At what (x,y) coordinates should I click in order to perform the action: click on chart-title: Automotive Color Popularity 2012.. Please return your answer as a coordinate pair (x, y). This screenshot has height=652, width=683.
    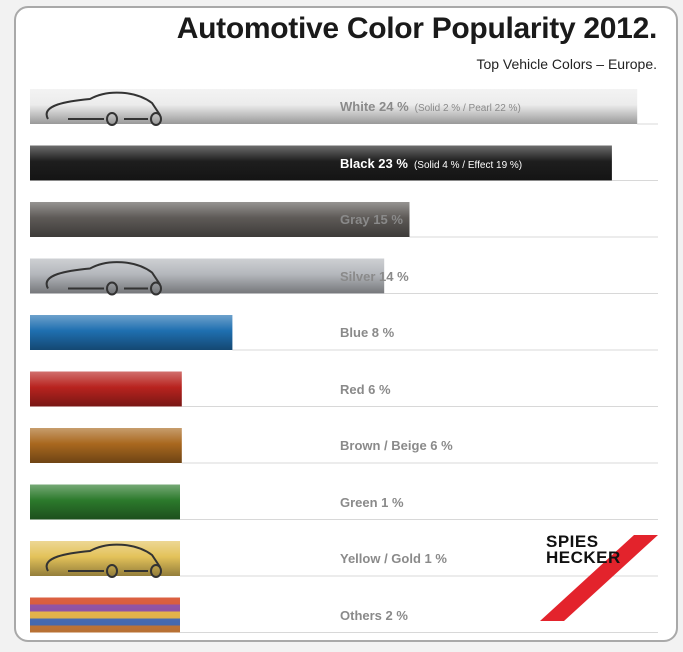
    Looking at the image, I should click on (417, 28).